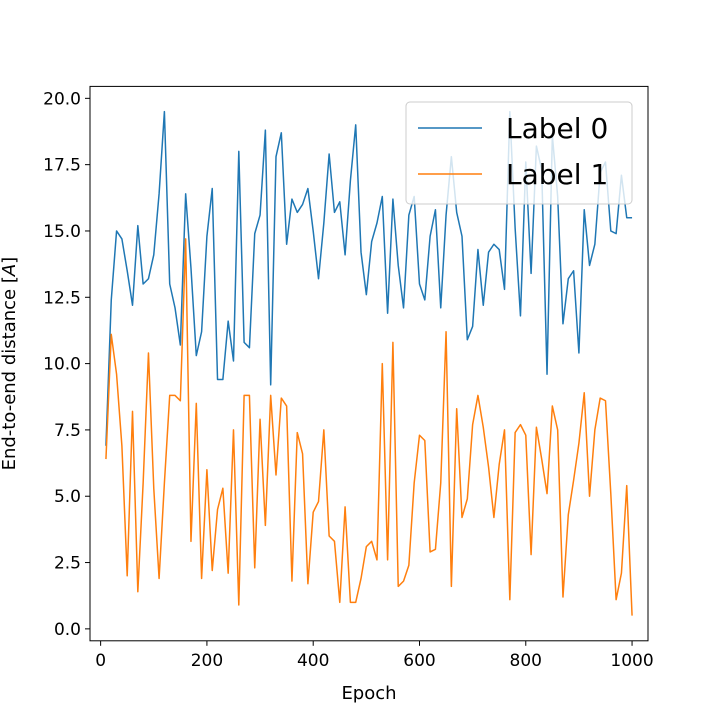 This screenshot has width=720, height=720. I want to click on y-tick-label: 5.0, so click(67, 497).